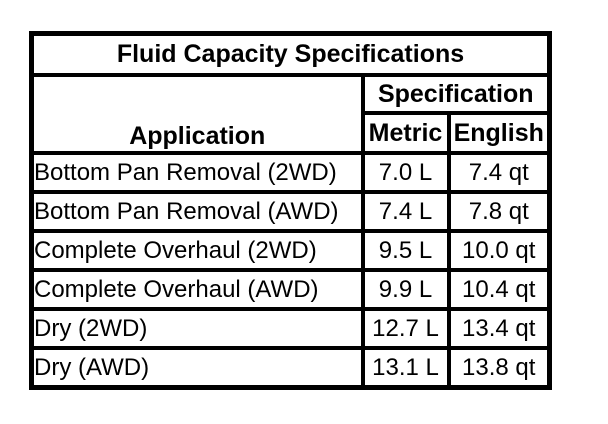  Describe the element at coordinates (405, 133) in the screenshot. I see `column-header-metric: Metric` at that location.